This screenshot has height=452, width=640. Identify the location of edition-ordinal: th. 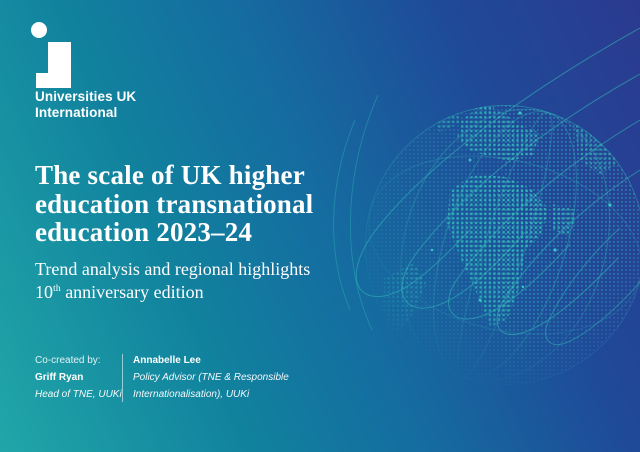
(57, 288).